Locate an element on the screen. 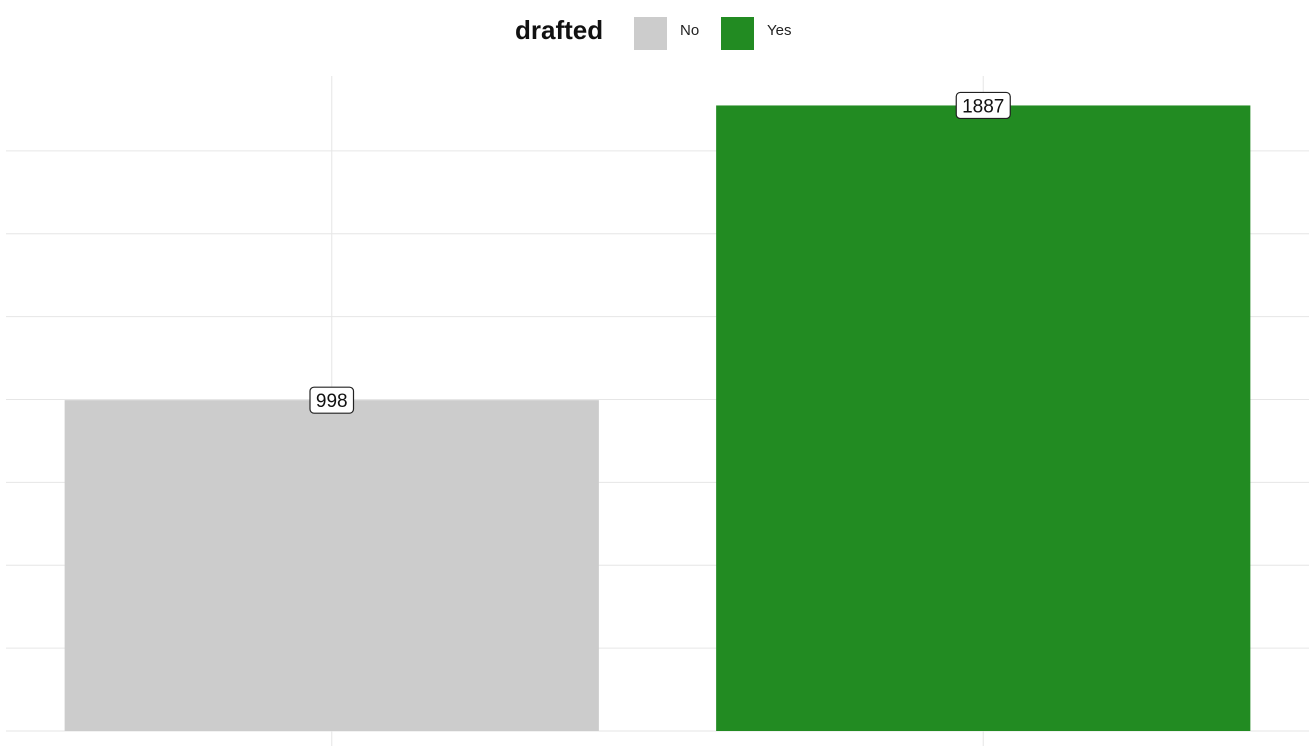 This screenshot has width=1315, height=746. legend-label-no: No is located at coordinates (690, 30).